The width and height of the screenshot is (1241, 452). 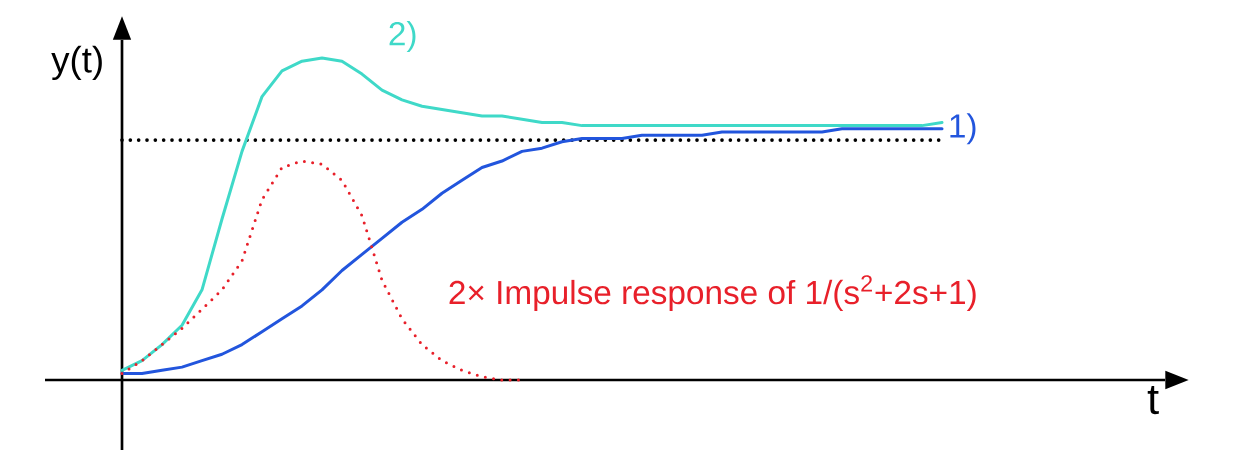 I want to click on series-label: 2× Impulse response of 1/(s$^{2}$+2s+1), so click(x=712, y=293).